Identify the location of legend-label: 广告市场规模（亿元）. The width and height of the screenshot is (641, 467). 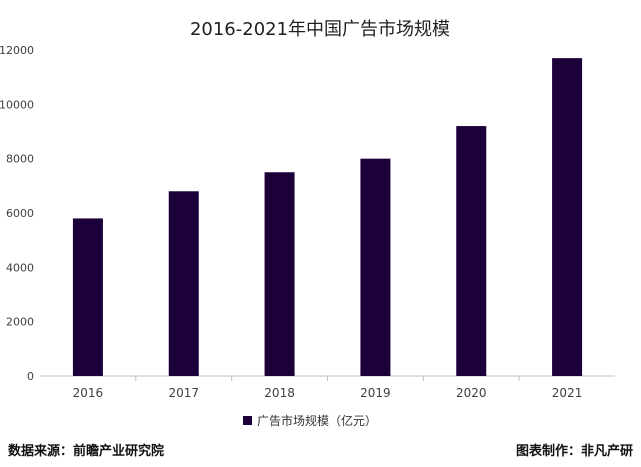
(317, 420).